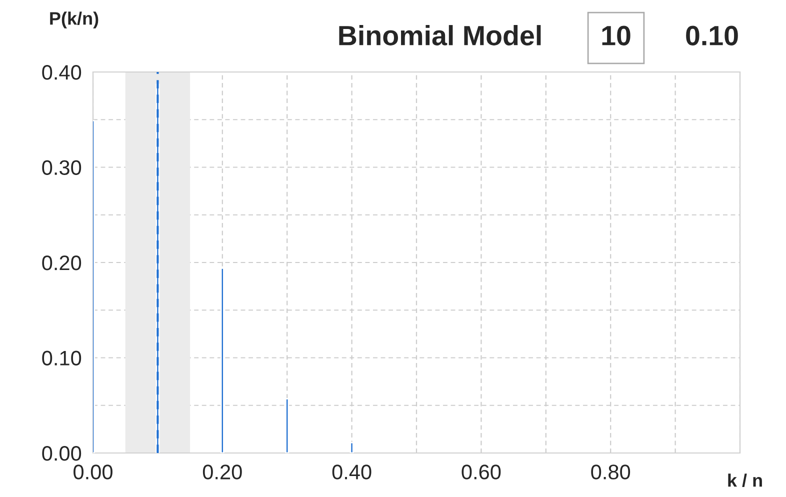  What do you see at coordinates (745, 481) in the screenshot?
I see `x-axis-title: k / n` at bounding box center [745, 481].